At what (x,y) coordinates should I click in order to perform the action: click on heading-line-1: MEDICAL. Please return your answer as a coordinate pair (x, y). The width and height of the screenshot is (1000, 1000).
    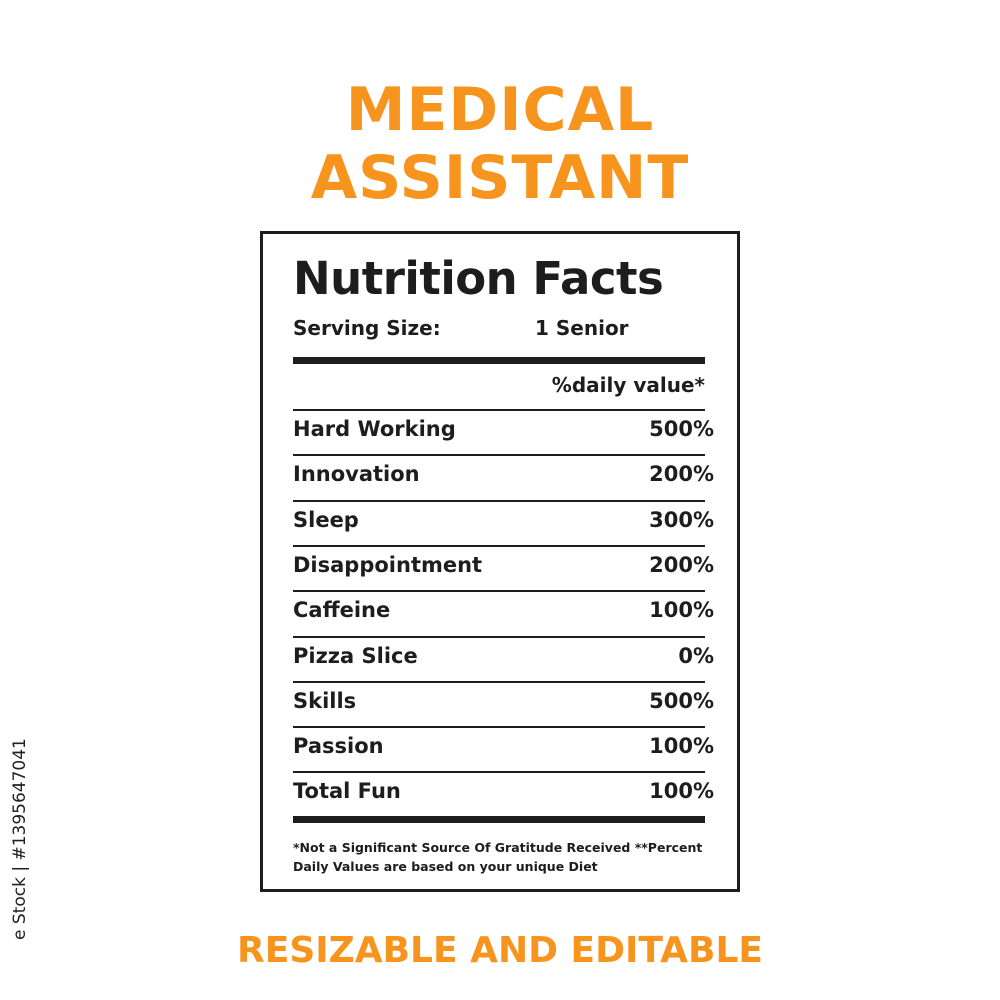
    Looking at the image, I should click on (500, 110).